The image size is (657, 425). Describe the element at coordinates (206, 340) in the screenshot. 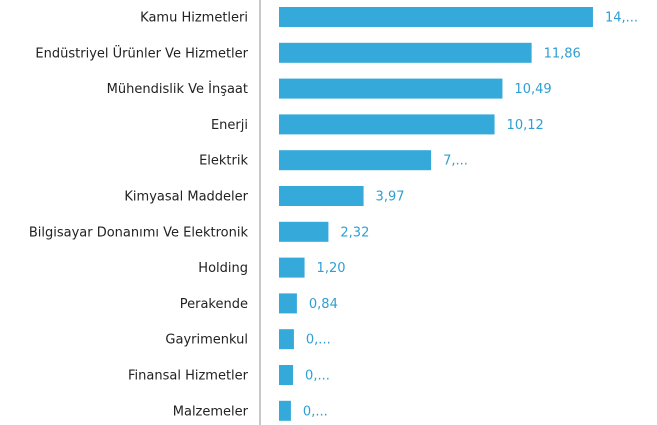

I see `category-label: Gayrimenkul` at that location.